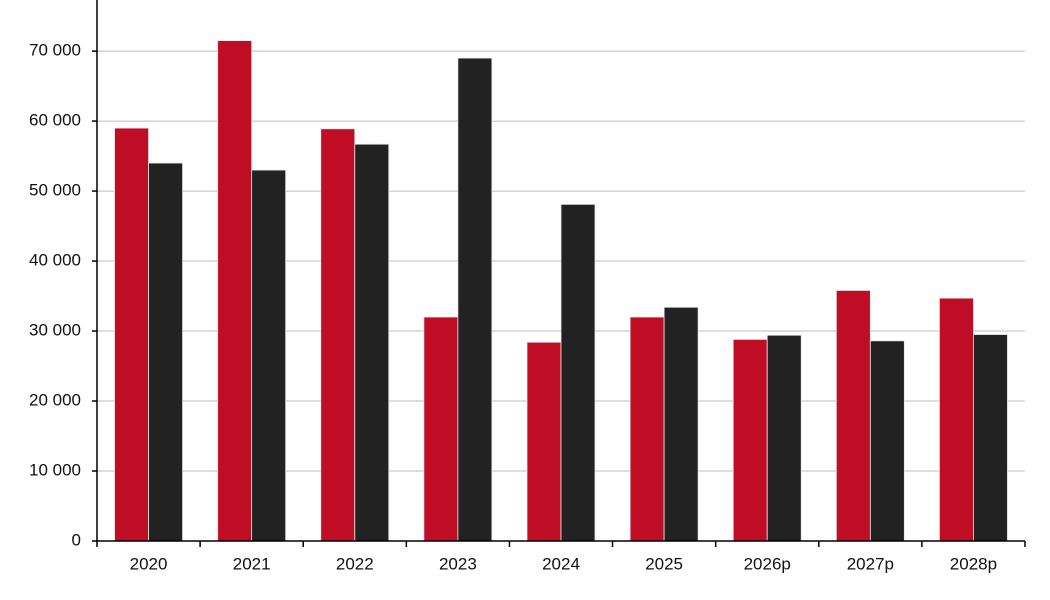 This screenshot has width=1050, height=600. I want to click on y-tick-label: 60 000, so click(55, 120).